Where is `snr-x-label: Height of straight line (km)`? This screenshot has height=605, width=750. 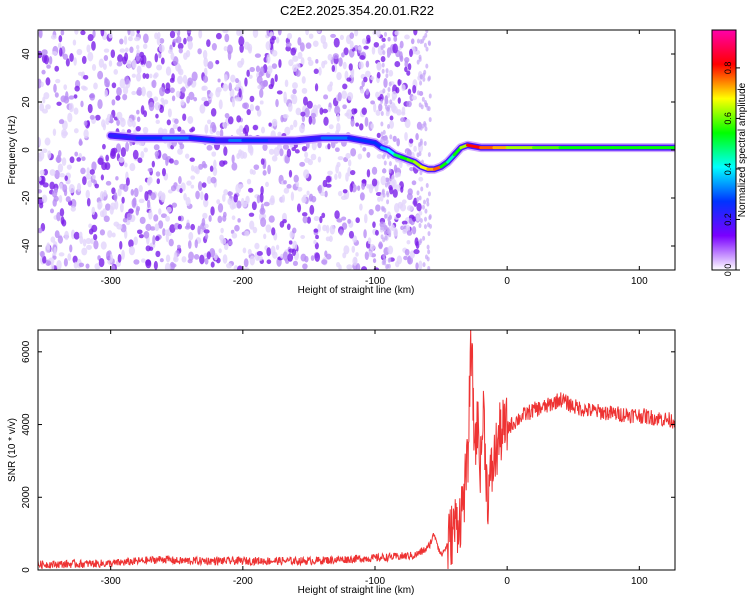 snr-x-label: Height of straight line (km) is located at coordinates (356, 590).